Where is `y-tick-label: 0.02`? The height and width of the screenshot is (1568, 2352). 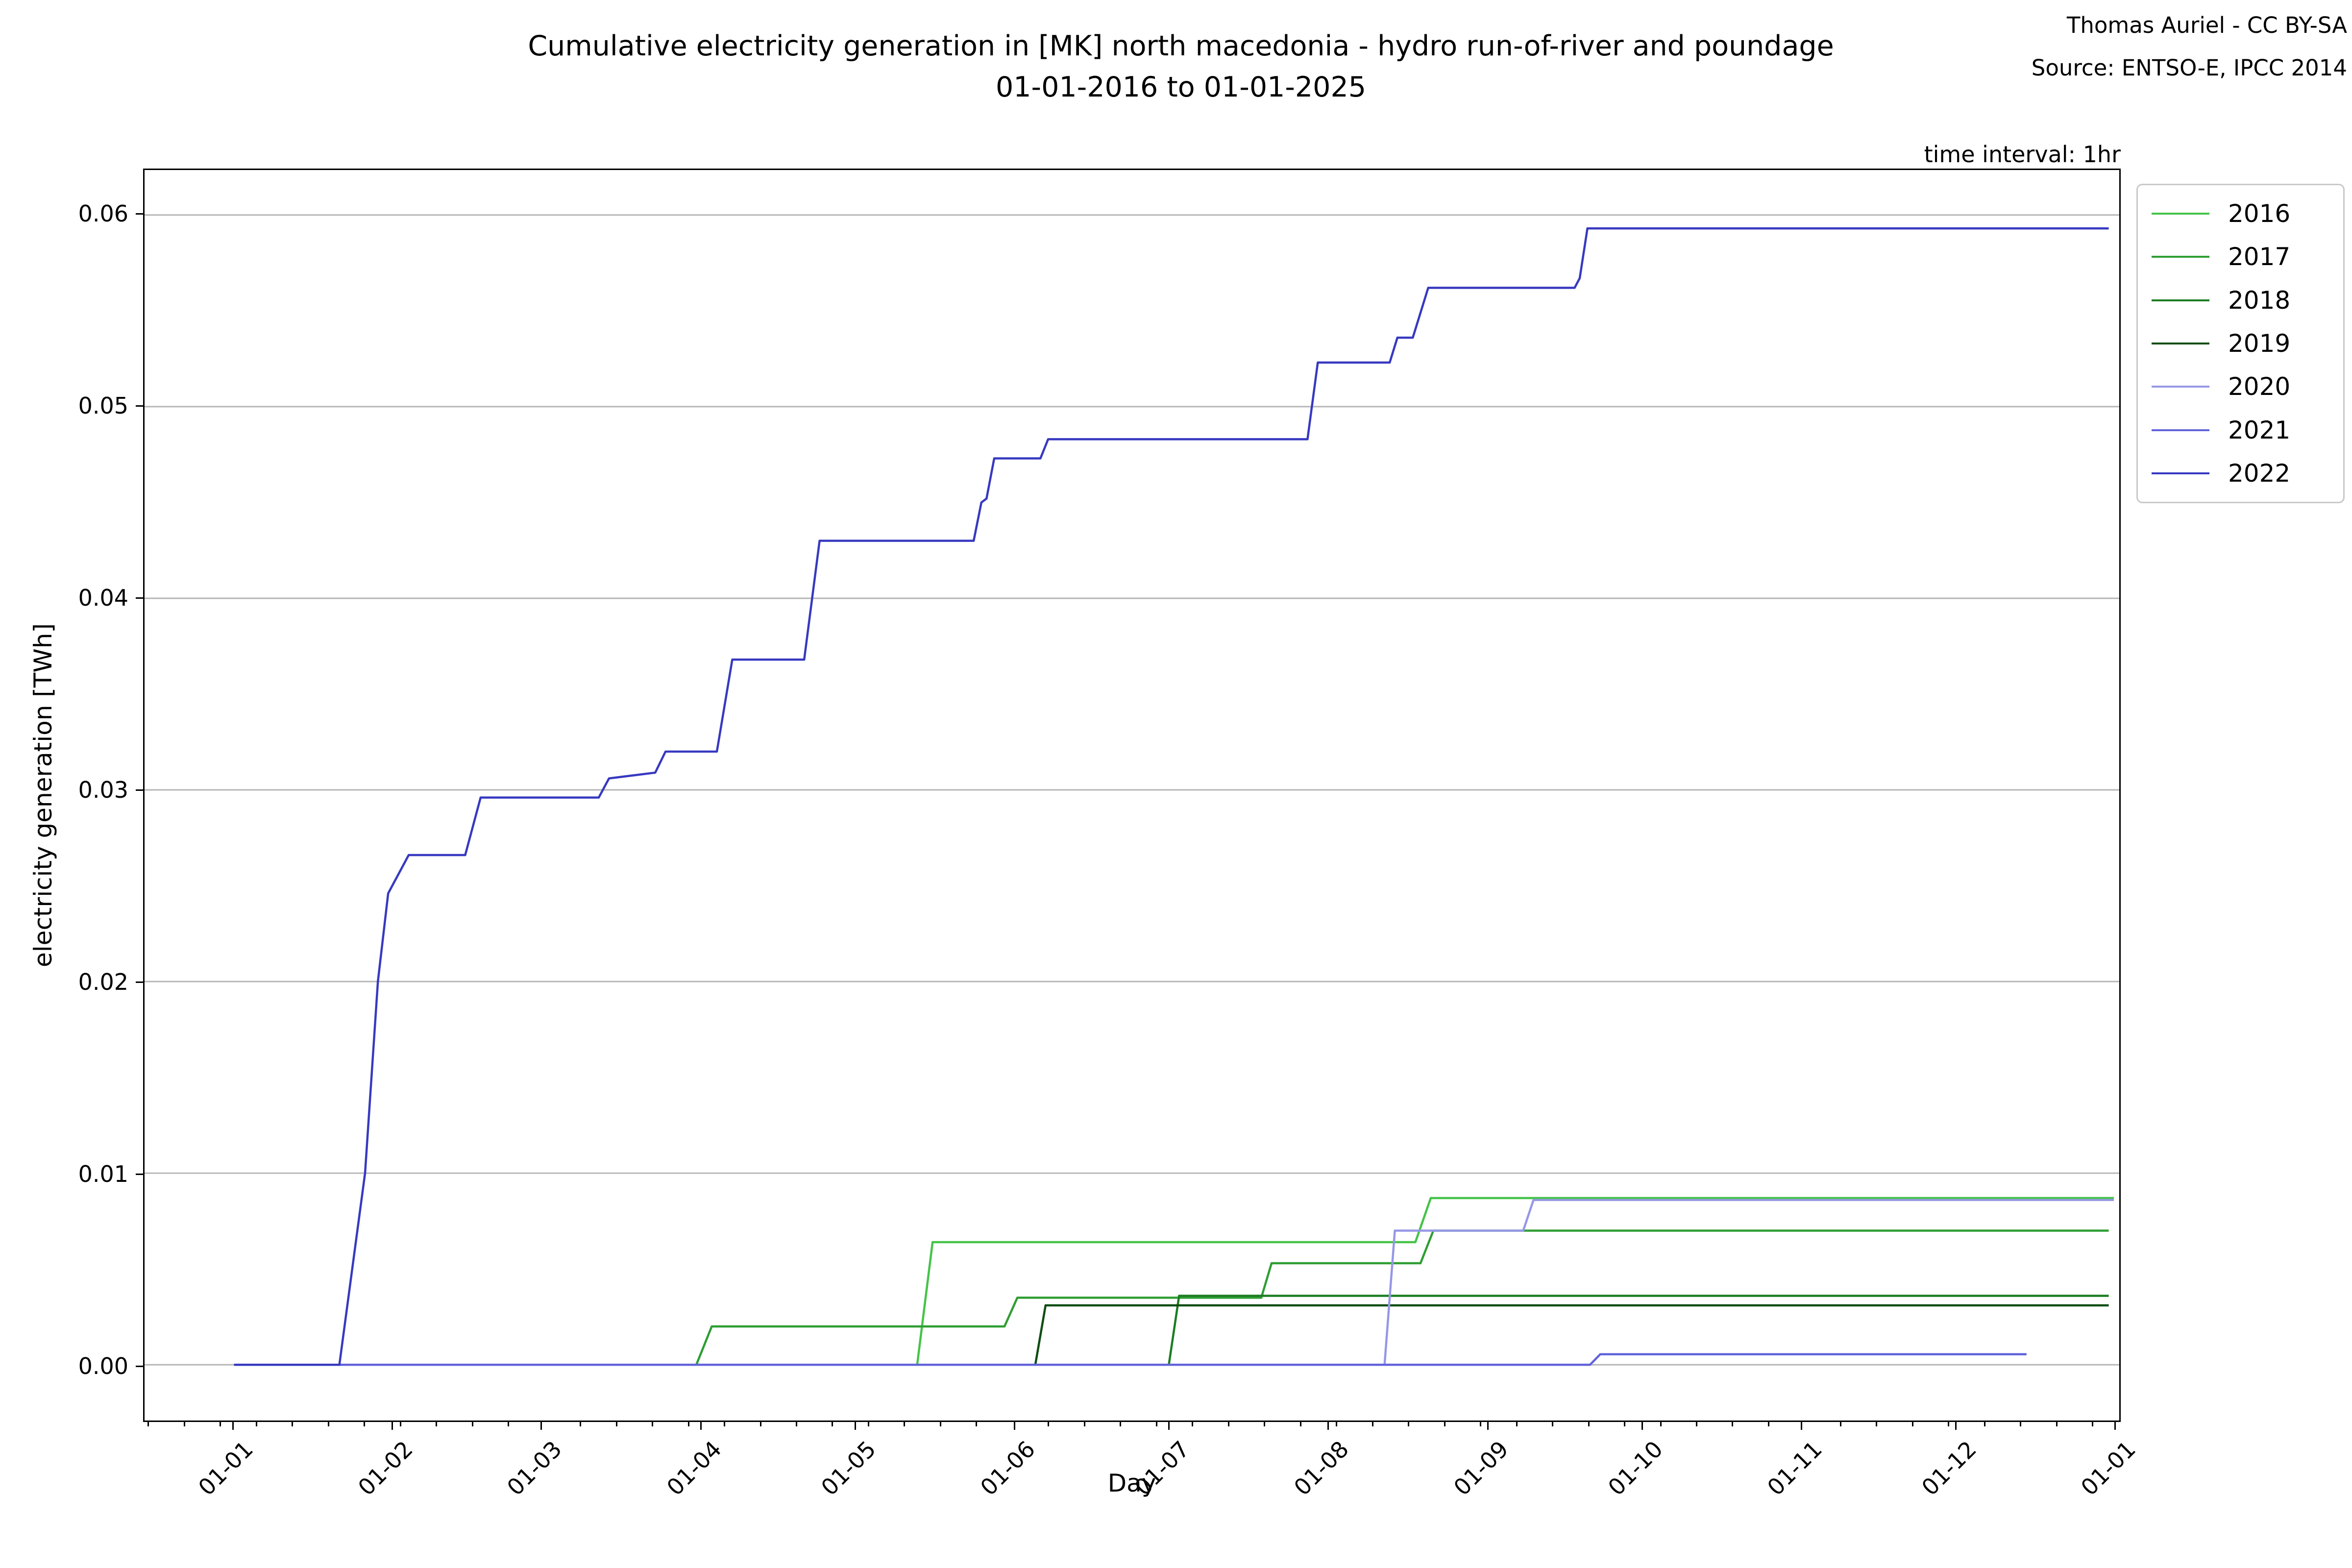
y-tick-label: 0.02 is located at coordinates (103, 982).